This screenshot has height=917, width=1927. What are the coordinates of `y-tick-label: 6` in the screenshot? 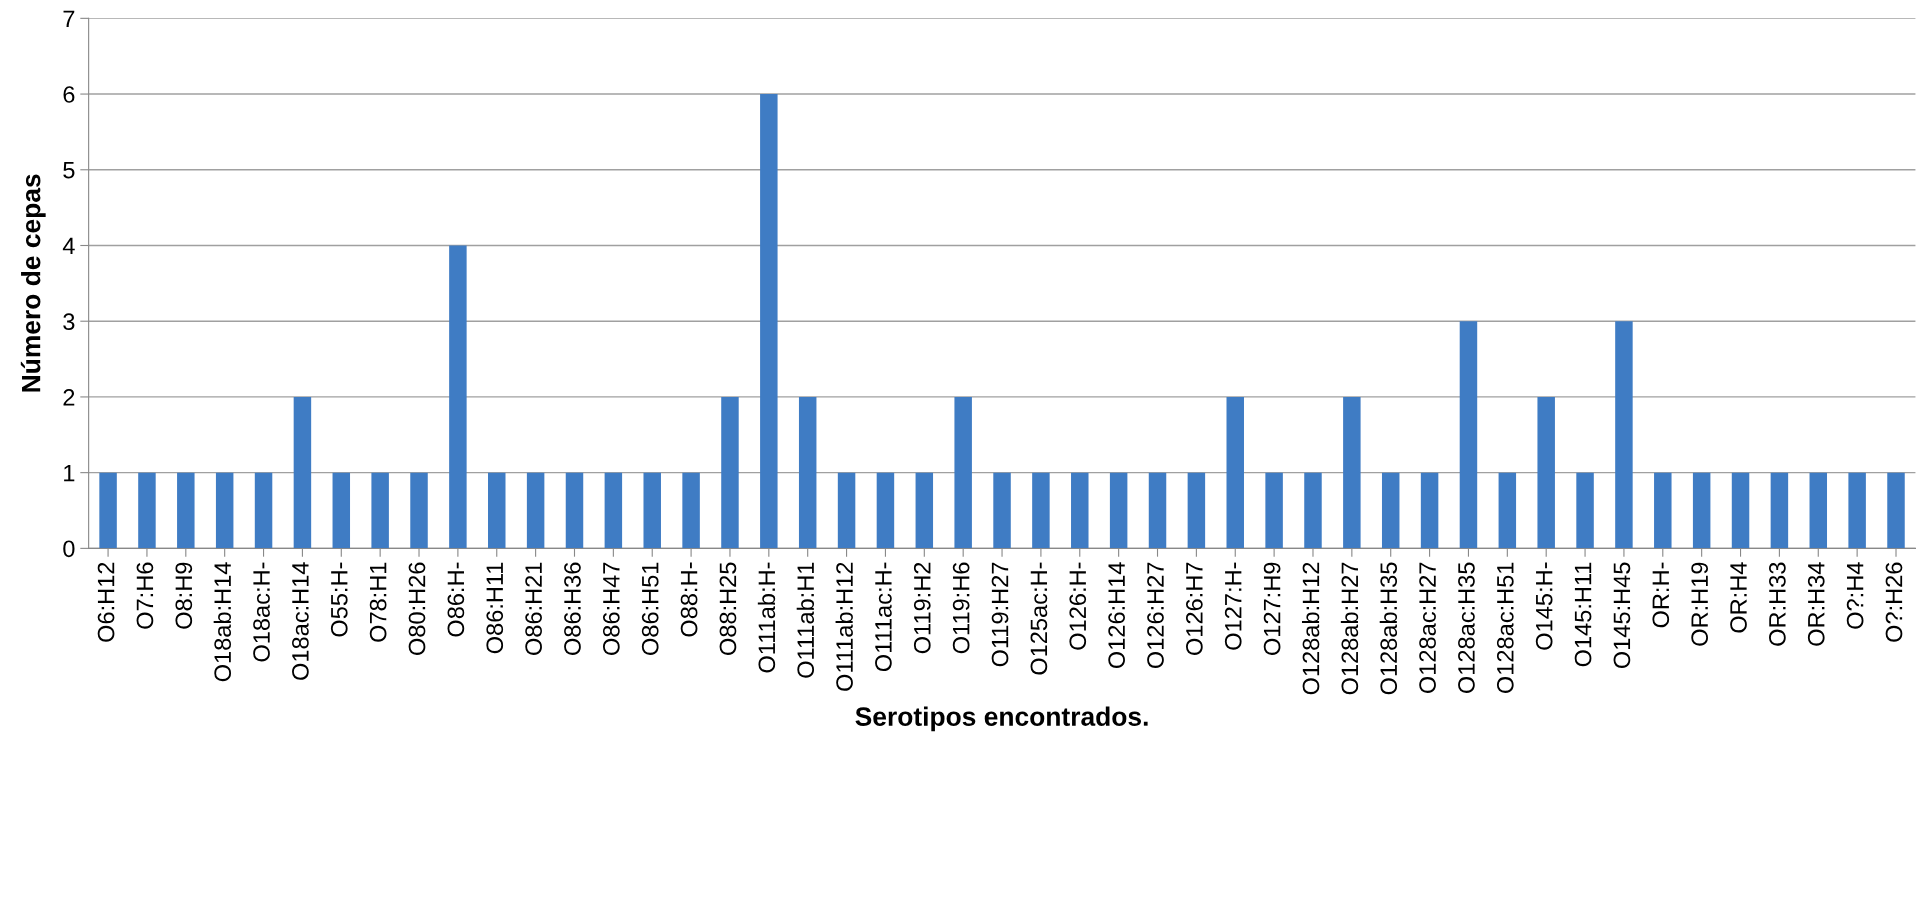 It's located at (69, 94).